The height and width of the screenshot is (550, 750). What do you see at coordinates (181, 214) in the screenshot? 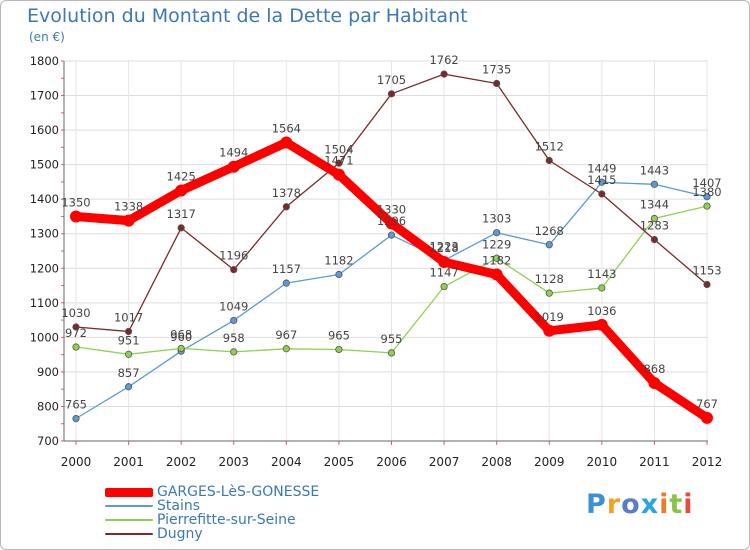
I see `data-label: 1317` at bounding box center [181, 214].